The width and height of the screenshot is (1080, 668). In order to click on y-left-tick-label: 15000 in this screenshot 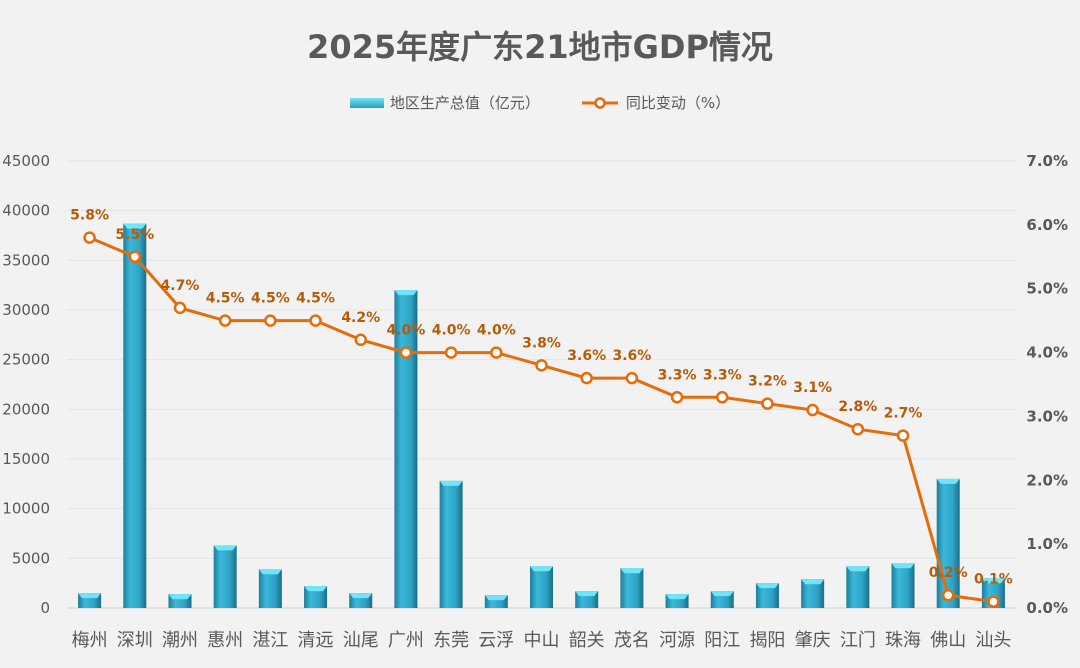, I will do `click(26, 459)`.